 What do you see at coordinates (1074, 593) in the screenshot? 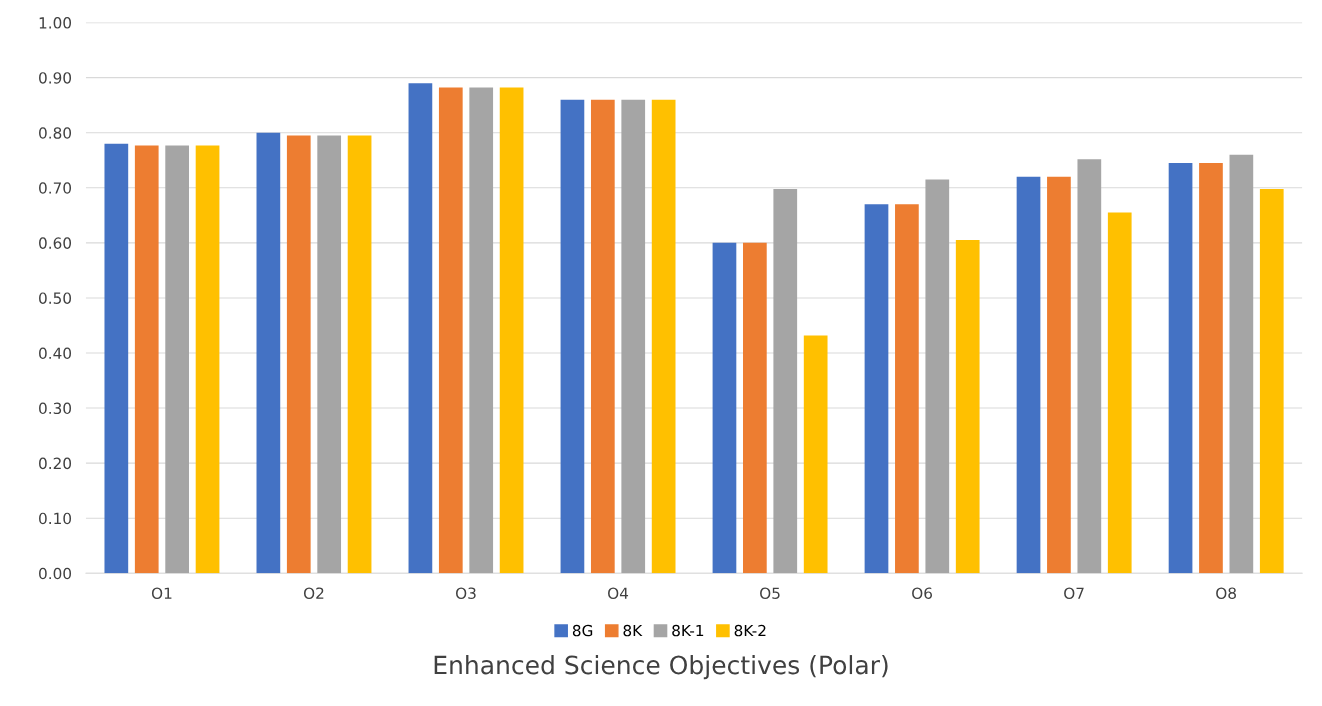
I see `x-tick-label: O7` at bounding box center [1074, 593].